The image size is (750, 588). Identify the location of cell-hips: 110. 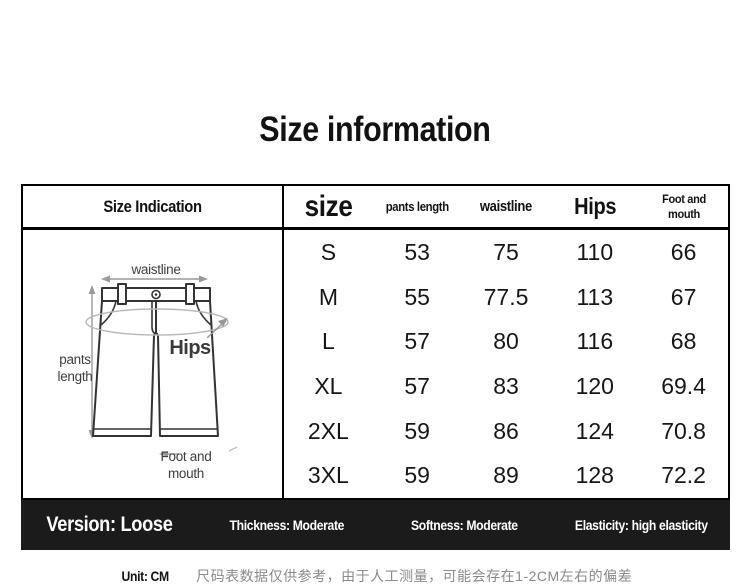
(595, 251).